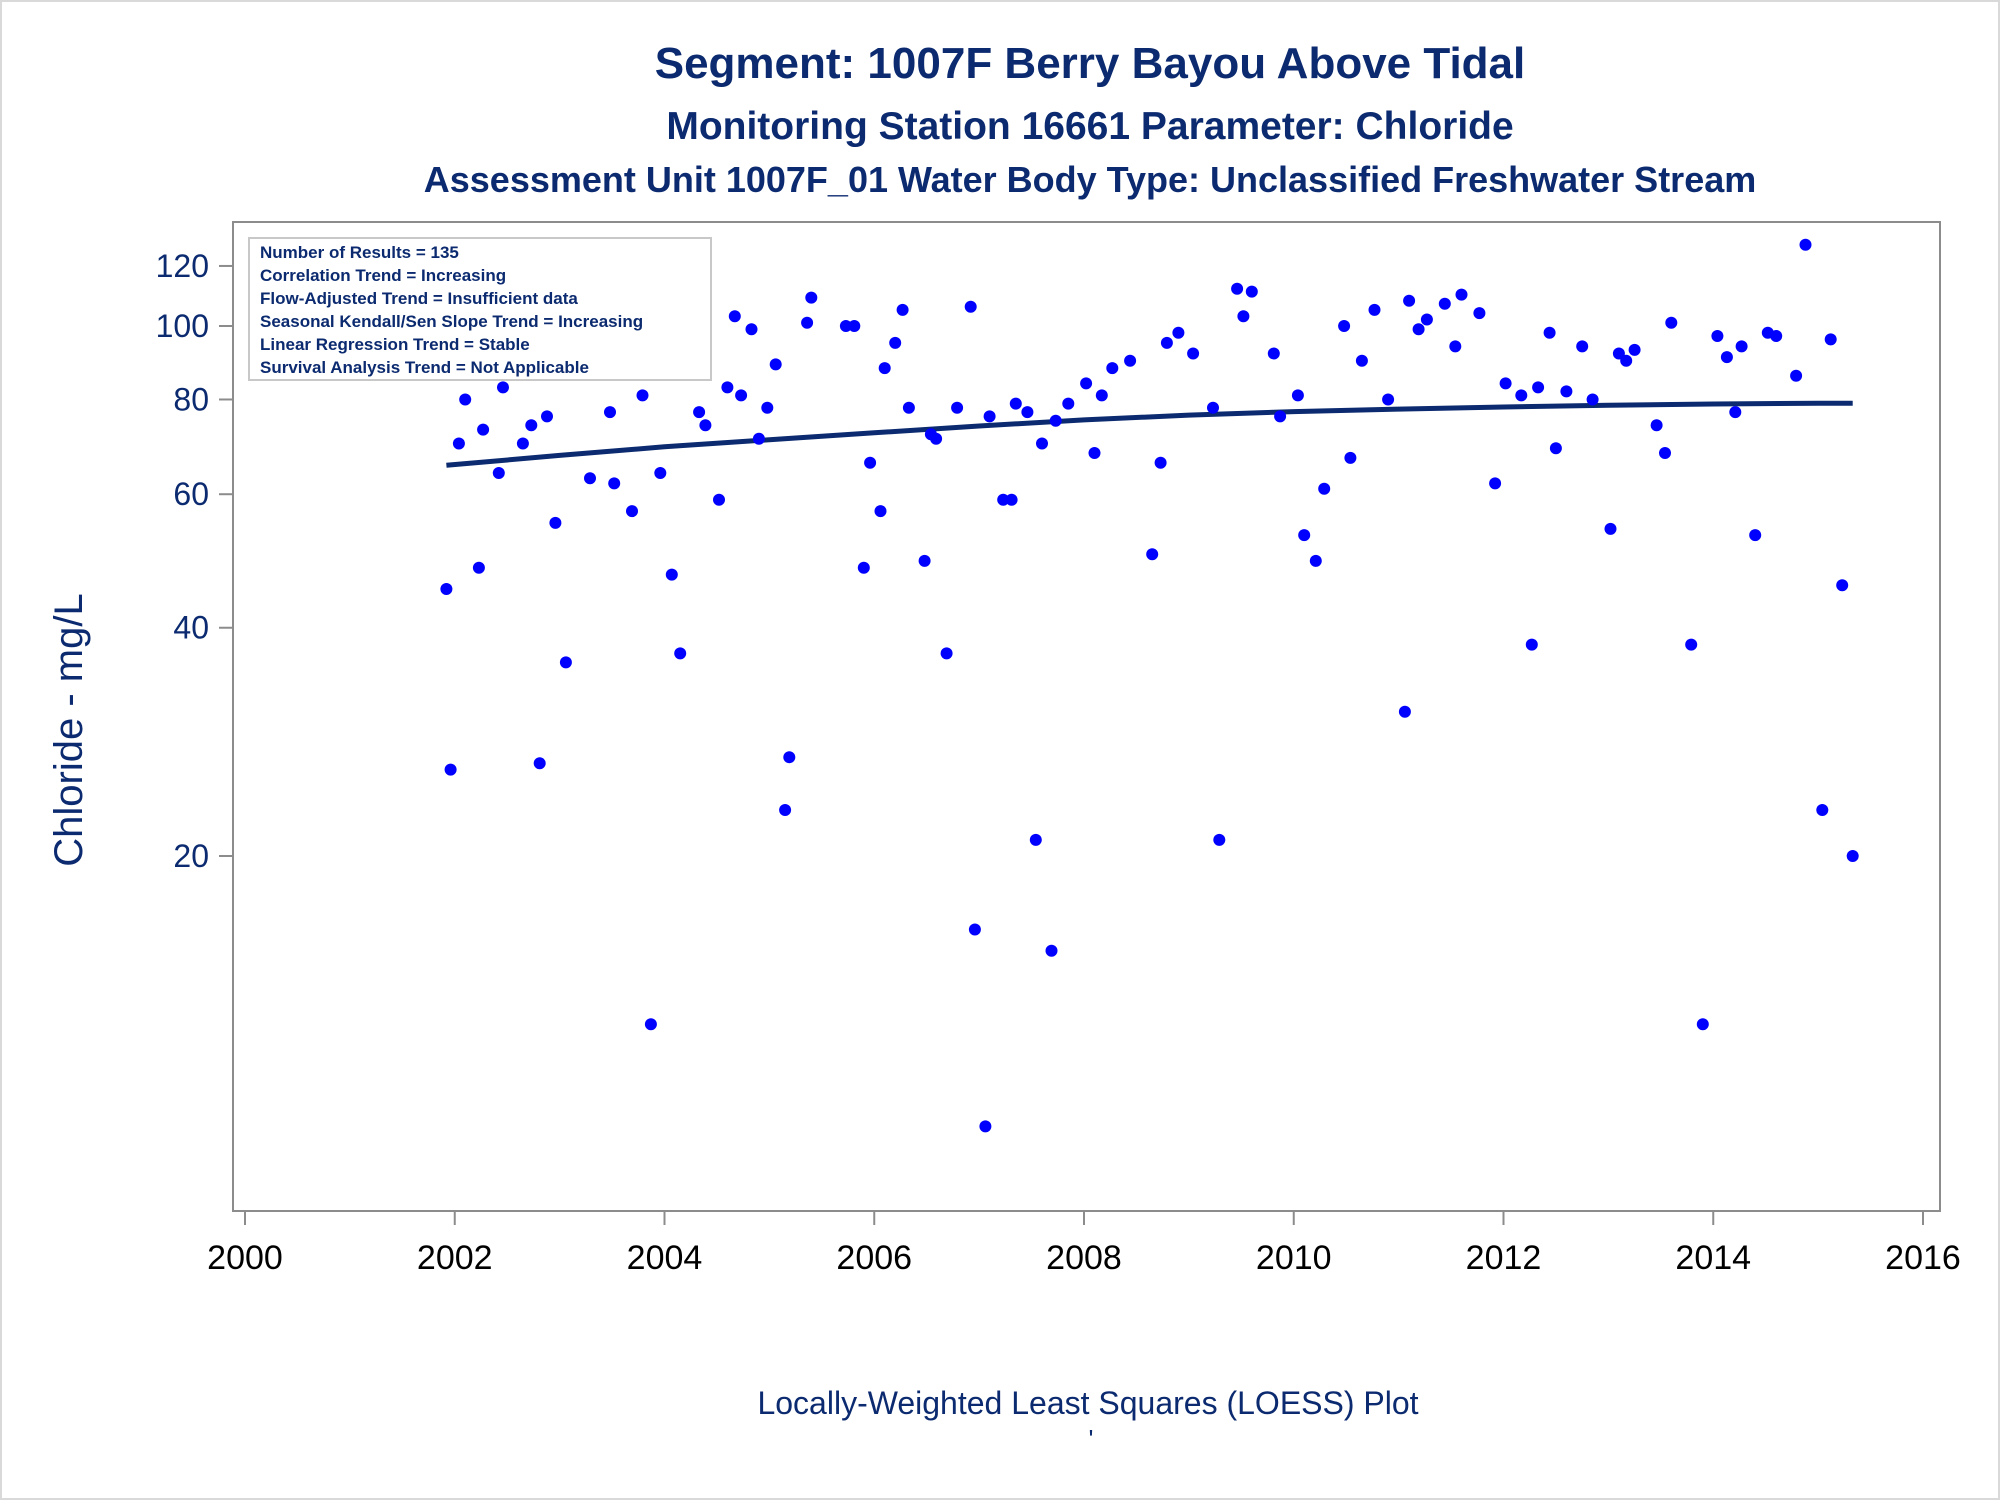  Describe the element at coordinates (1294, 1258) in the screenshot. I see `x-tick-label: 2010` at that location.